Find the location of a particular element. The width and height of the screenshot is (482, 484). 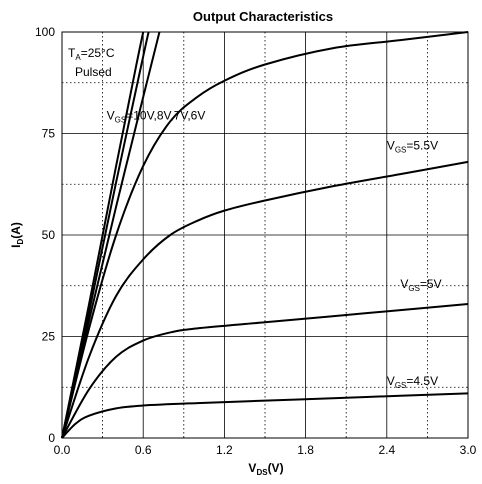

y-tick-label: 50 is located at coordinates (49, 235).